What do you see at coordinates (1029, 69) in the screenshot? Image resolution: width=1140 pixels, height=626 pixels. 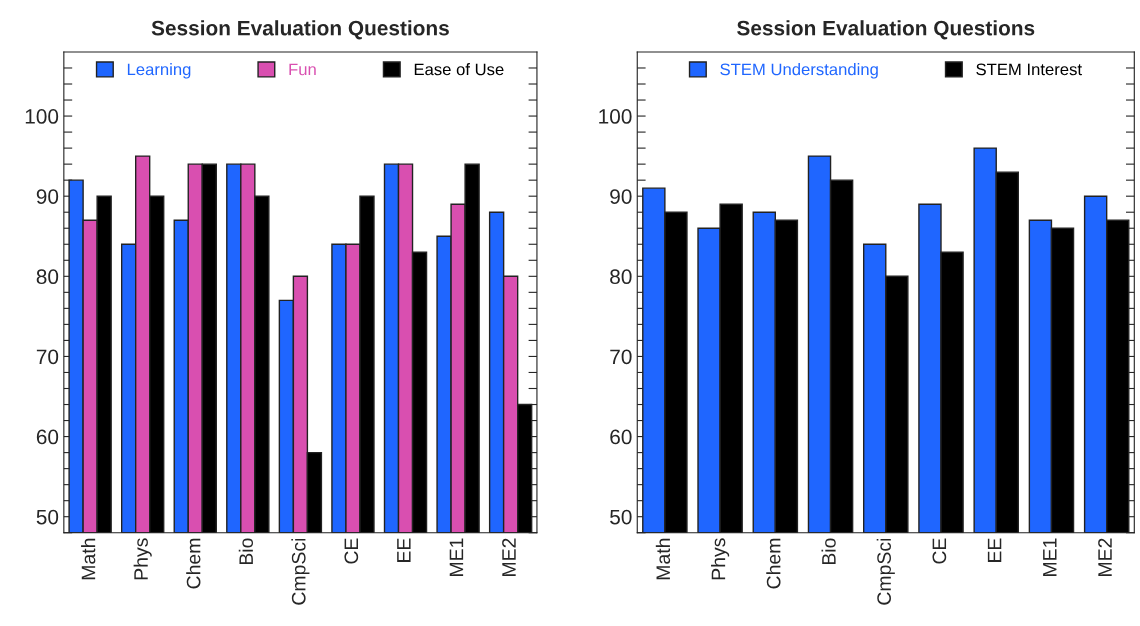 I see `legend-label: STEM Interest` at bounding box center [1029, 69].